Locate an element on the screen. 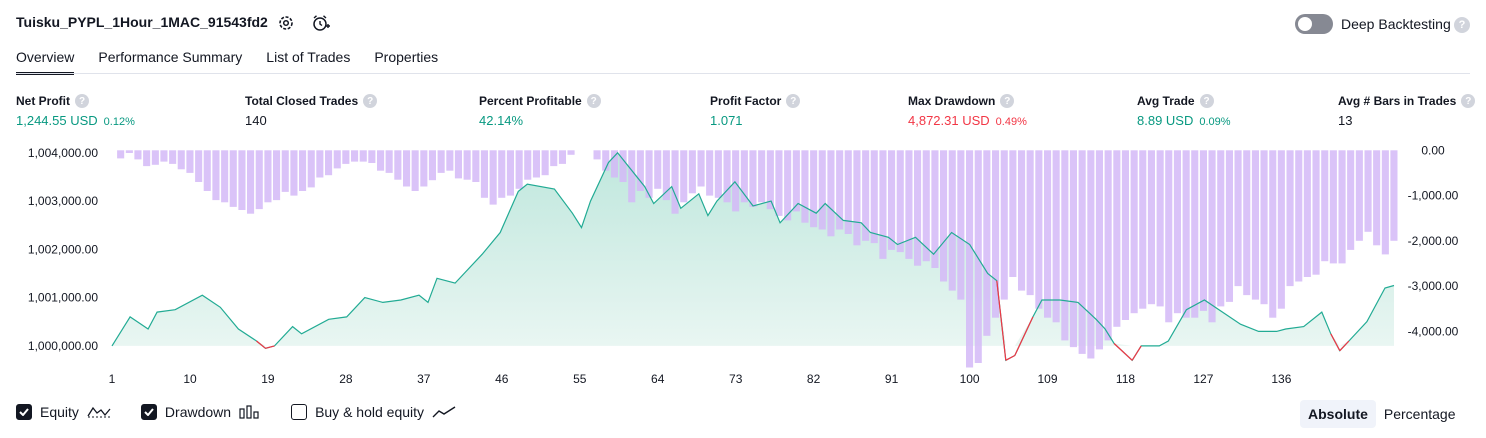  left-axis-tick-label: 1,004,000.00 is located at coordinates (63, 153).